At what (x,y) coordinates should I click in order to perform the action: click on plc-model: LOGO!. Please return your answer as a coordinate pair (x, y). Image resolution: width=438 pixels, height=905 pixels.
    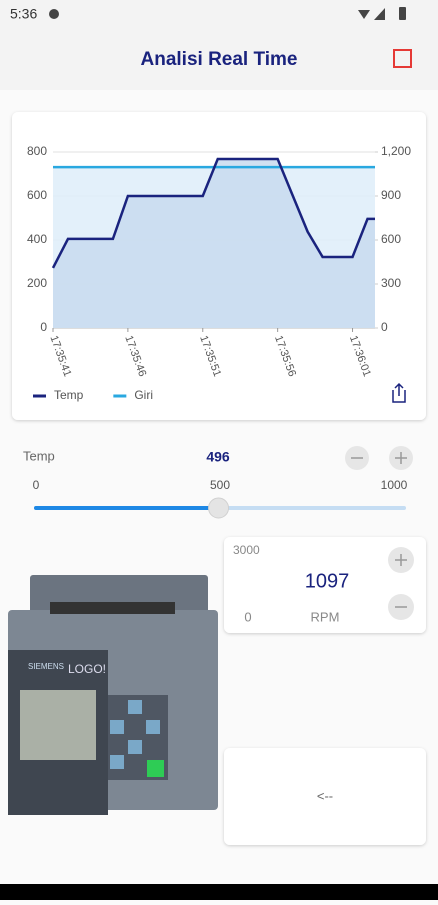
    Looking at the image, I should click on (87, 669).